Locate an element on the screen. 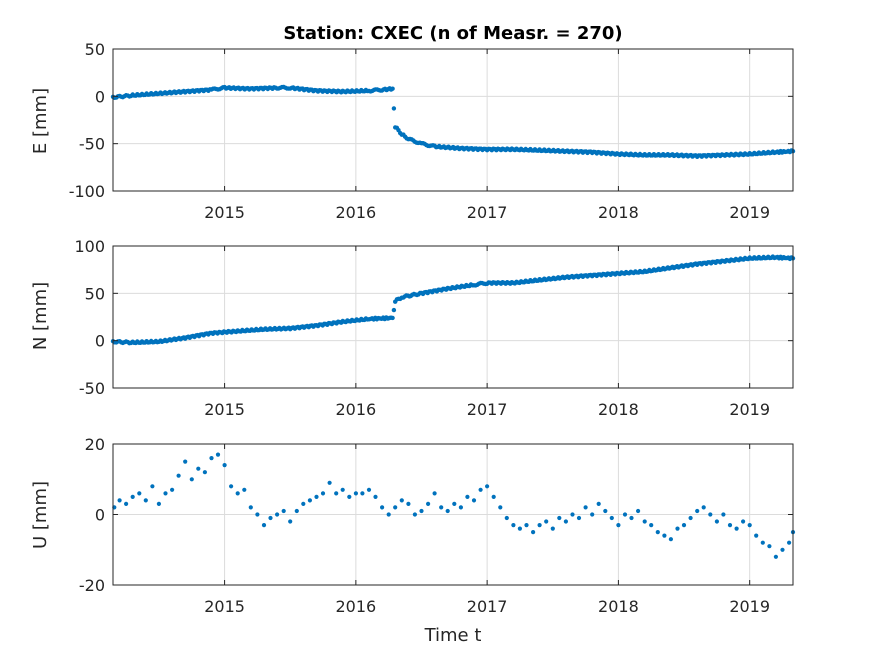 The image size is (875, 656). north-ytick-label: 50 is located at coordinates (95, 293).